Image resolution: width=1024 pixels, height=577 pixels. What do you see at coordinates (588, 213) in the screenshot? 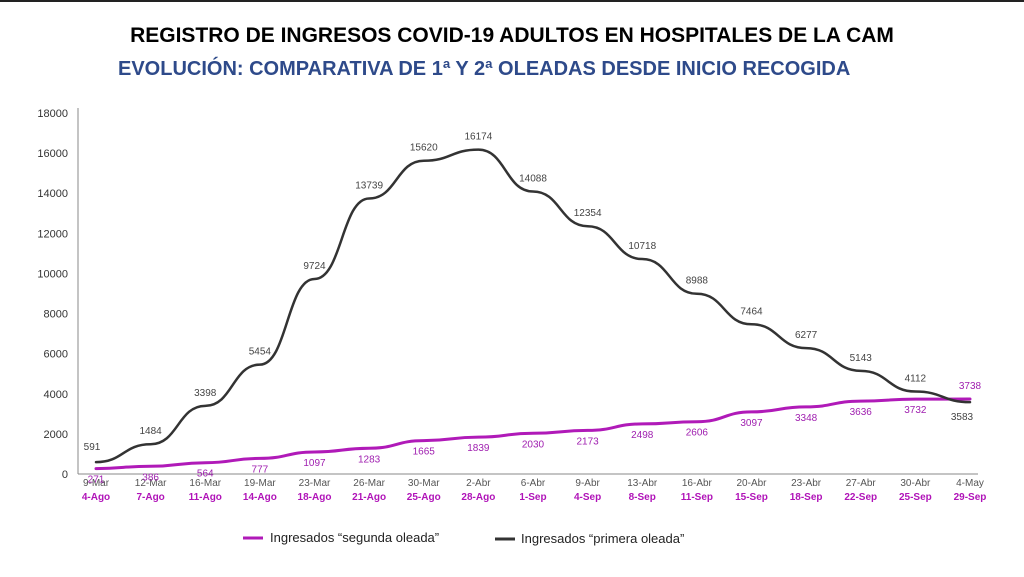
I see `data-label-primera: 12354` at bounding box center [588, 213].